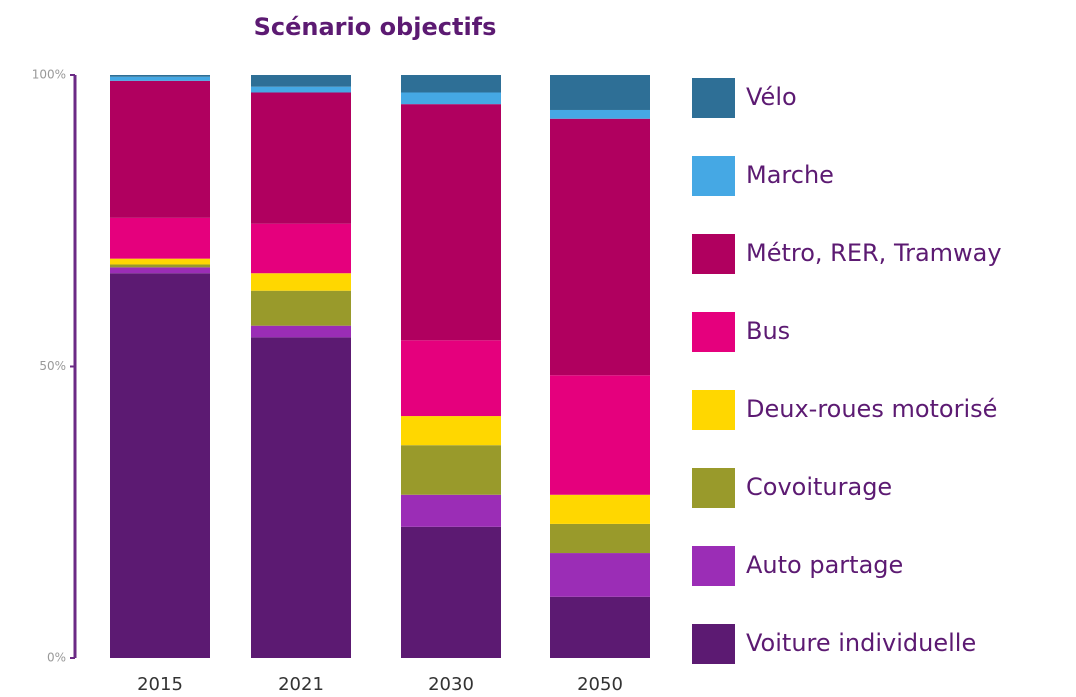 The height and width of the screenshot is (697, 1076). What do you see at coordinates (451, 684) in the screenshot?
I see `x-tick-label: 2030` at bounding box center [451, 684].